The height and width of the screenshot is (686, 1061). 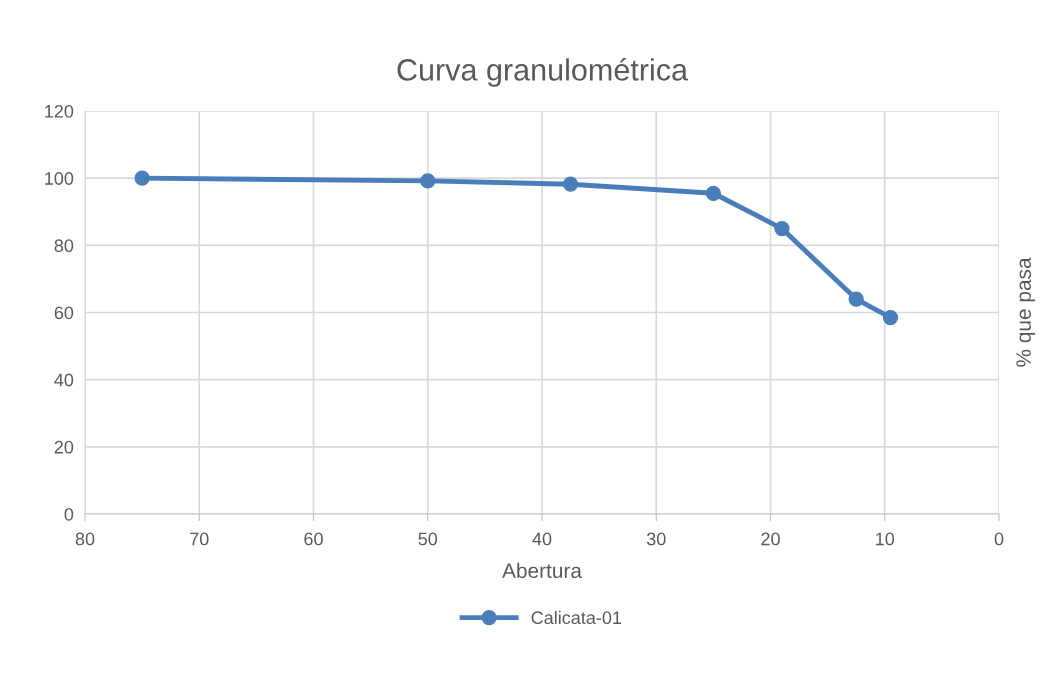 I want to click on y-tick-label: 120, so click(x=59, y=111).